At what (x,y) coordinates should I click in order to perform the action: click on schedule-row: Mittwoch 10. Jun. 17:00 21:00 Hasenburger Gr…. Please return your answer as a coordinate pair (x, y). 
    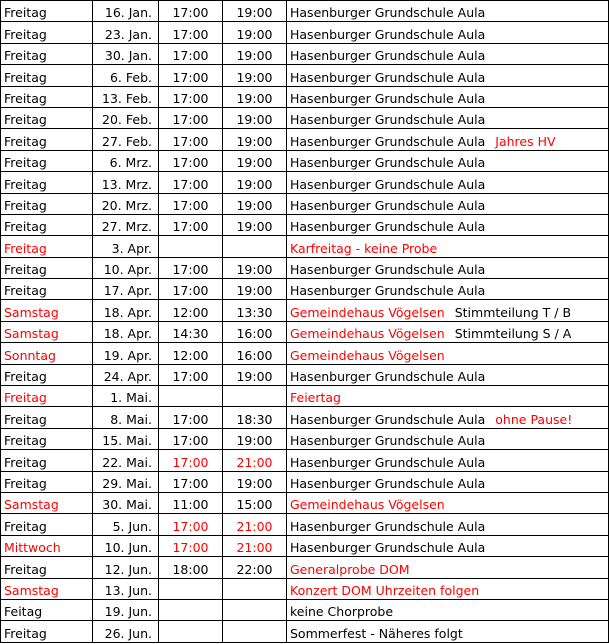
    Looking at the image, I should click on (304, 546).